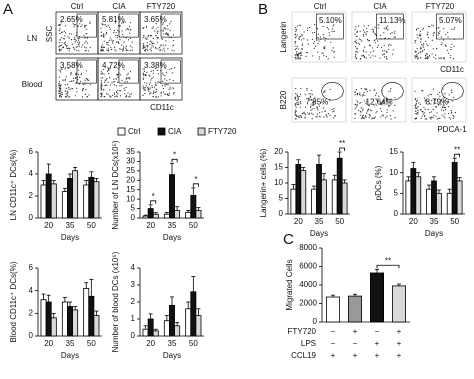 This screenshot has width=474, height=379. What do you see at coordinates (174, 154) in the screenshot?
I see `significance-label: *` at bounding box center [174, 154].